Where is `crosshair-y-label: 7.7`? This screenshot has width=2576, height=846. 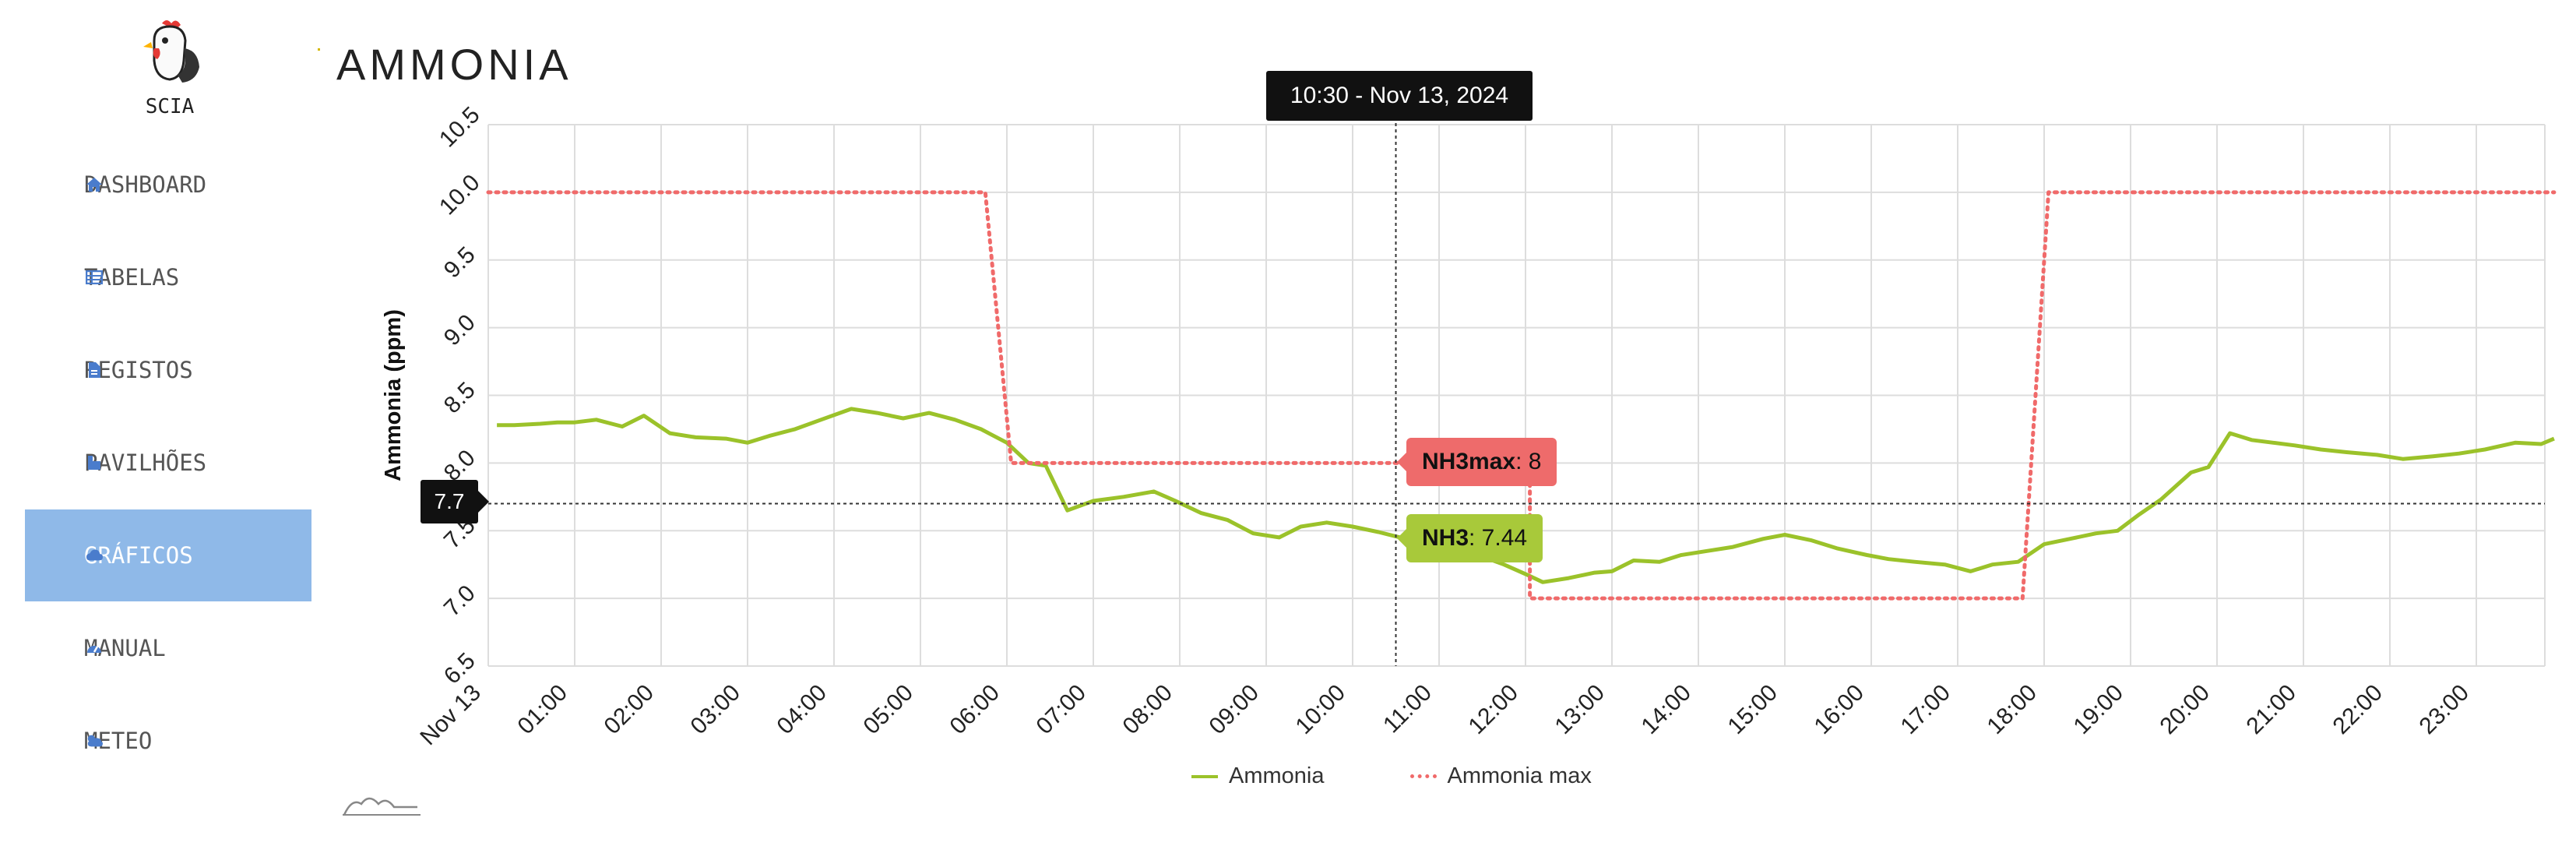 crosshair-y-label: 7.7 is located at coordinates (455, 501).